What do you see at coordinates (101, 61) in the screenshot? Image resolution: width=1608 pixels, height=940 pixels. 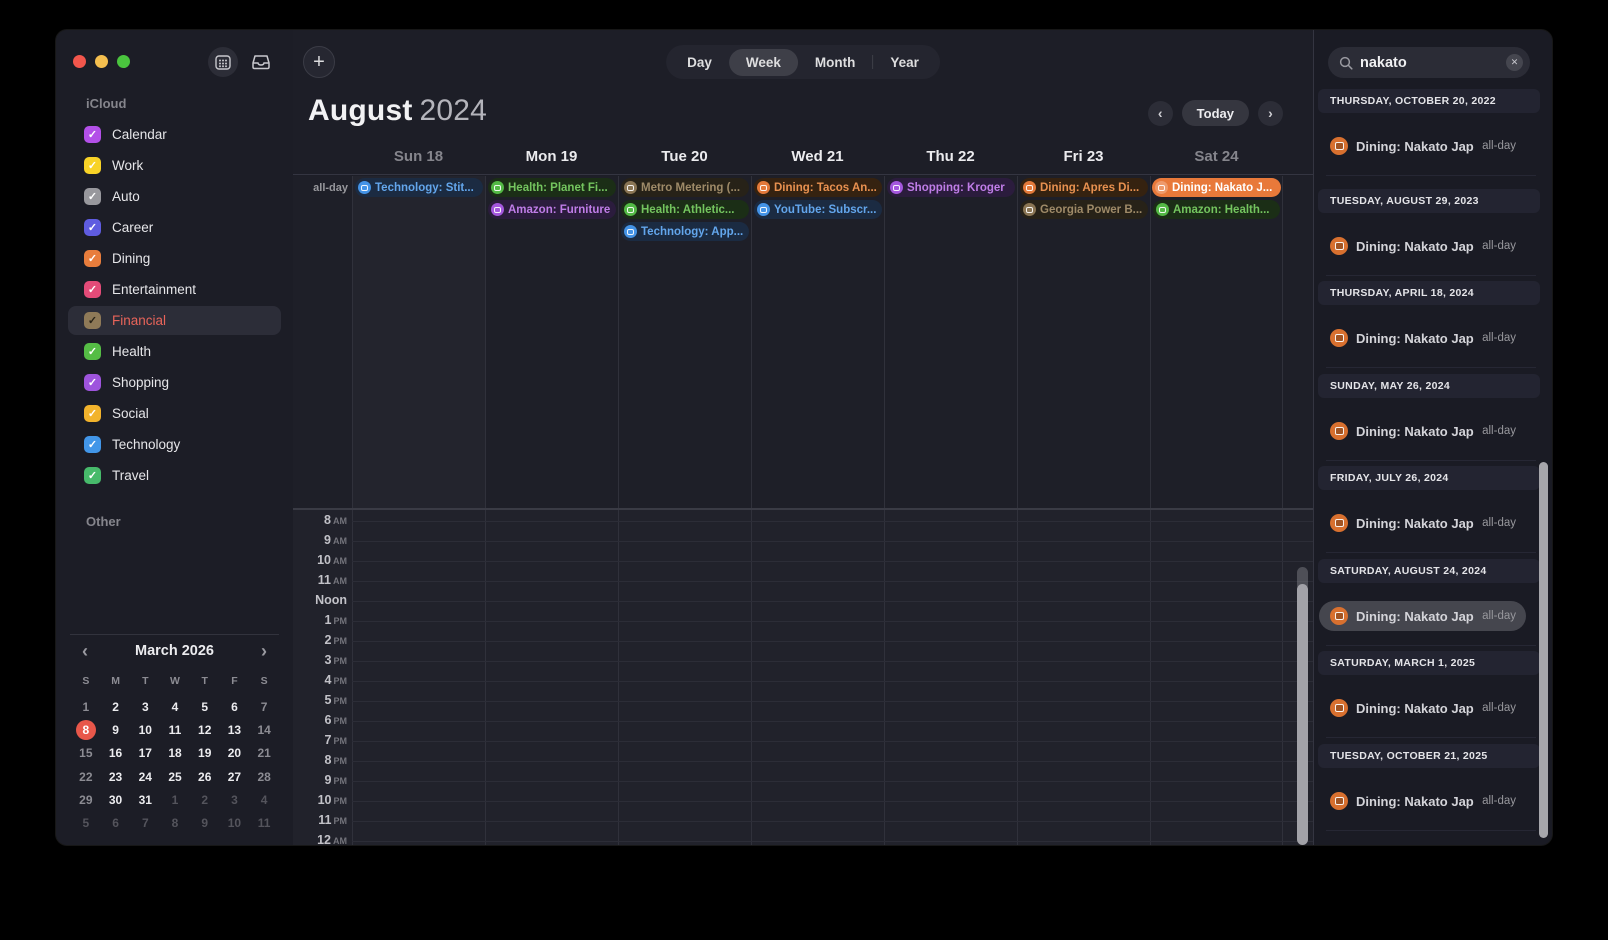 I see `minimize-window-button` at bounding box center [101, 61].